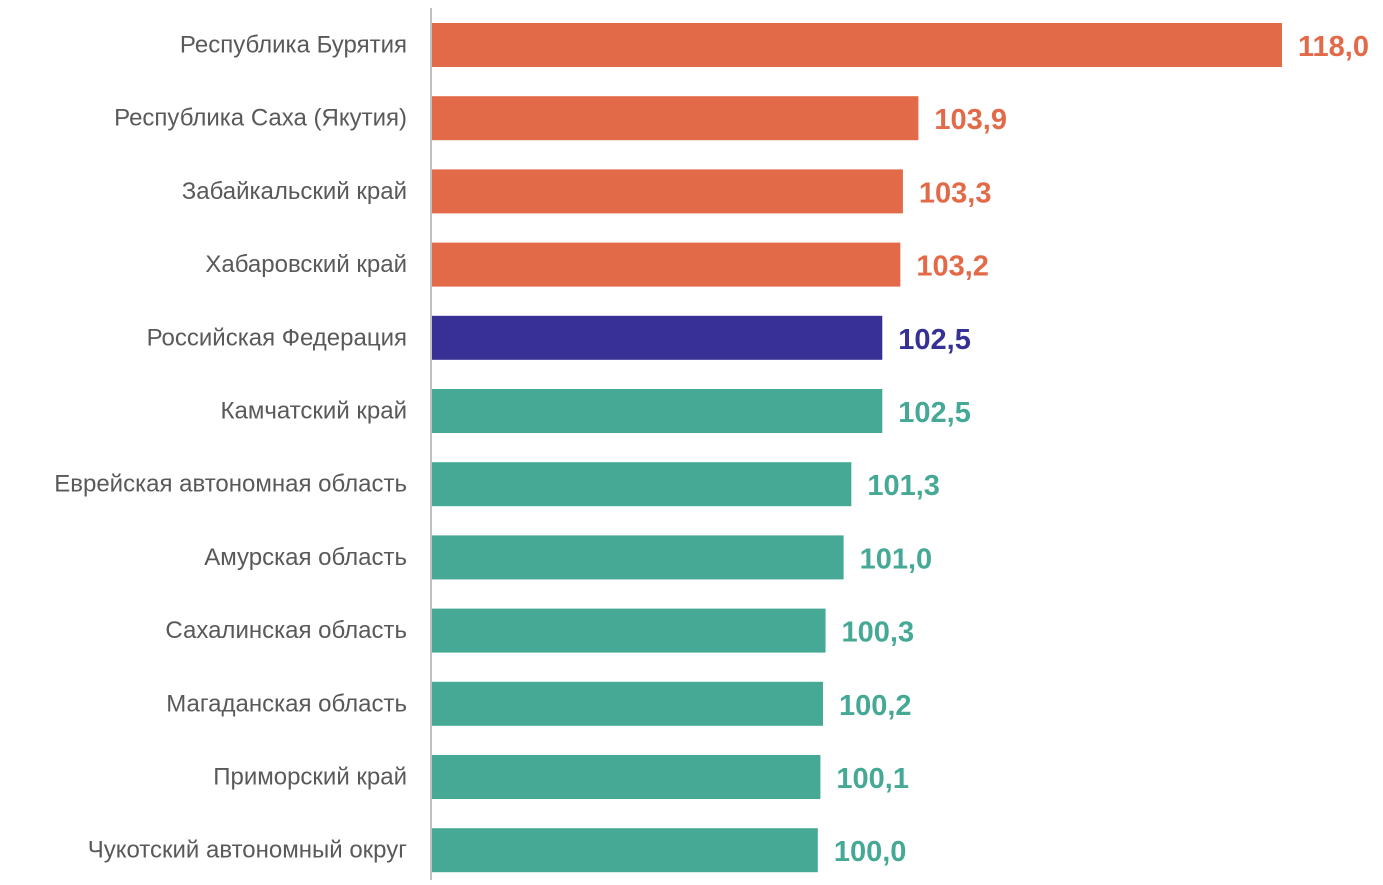  Describe the element at coordinates (875, 706) in the screenshot. I see `value-label: 100,2` at that location.